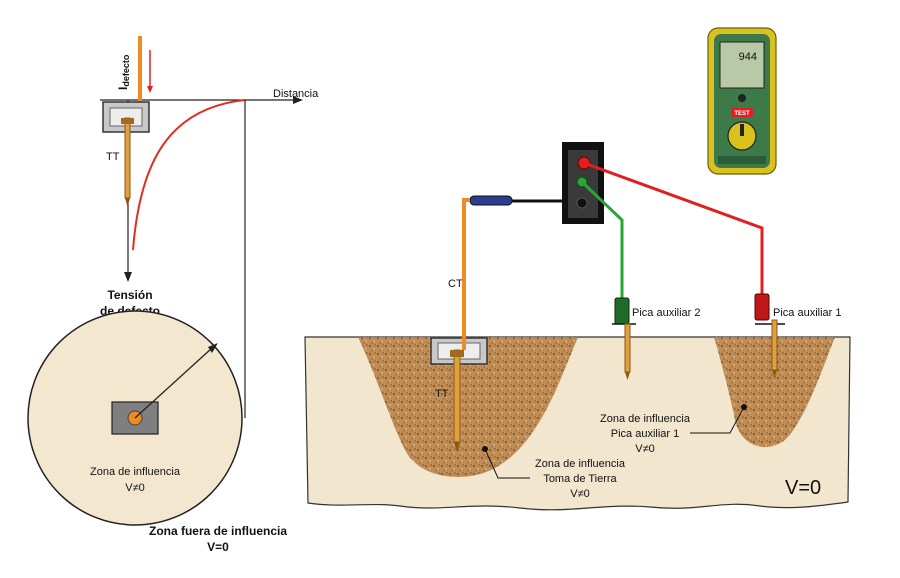 The height and width of the screenshot is (578, 900). Describe the element at coordinates (129, 295) in the screenshot. I see `fault-voltage-label-1: Tensión` at that location.